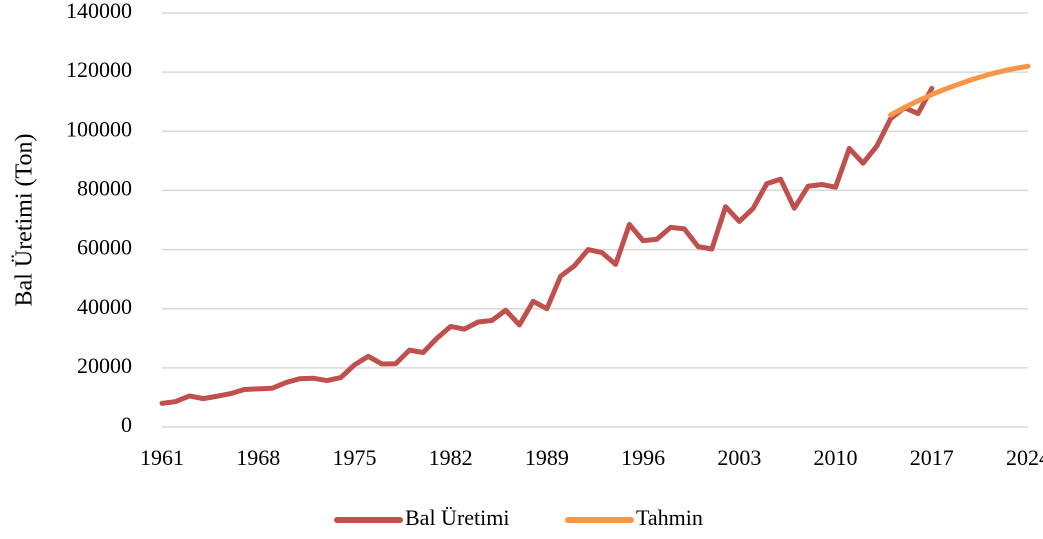  I want to click on x-tick-label: 1989, so click(547, 457).